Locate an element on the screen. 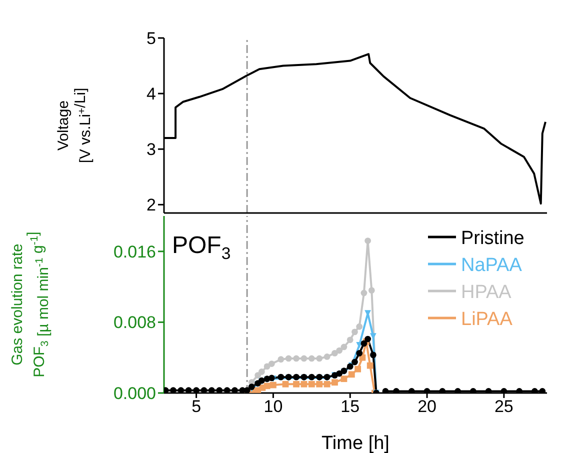  x-axis-title: Time [h] is located at coordinates (356, 443).